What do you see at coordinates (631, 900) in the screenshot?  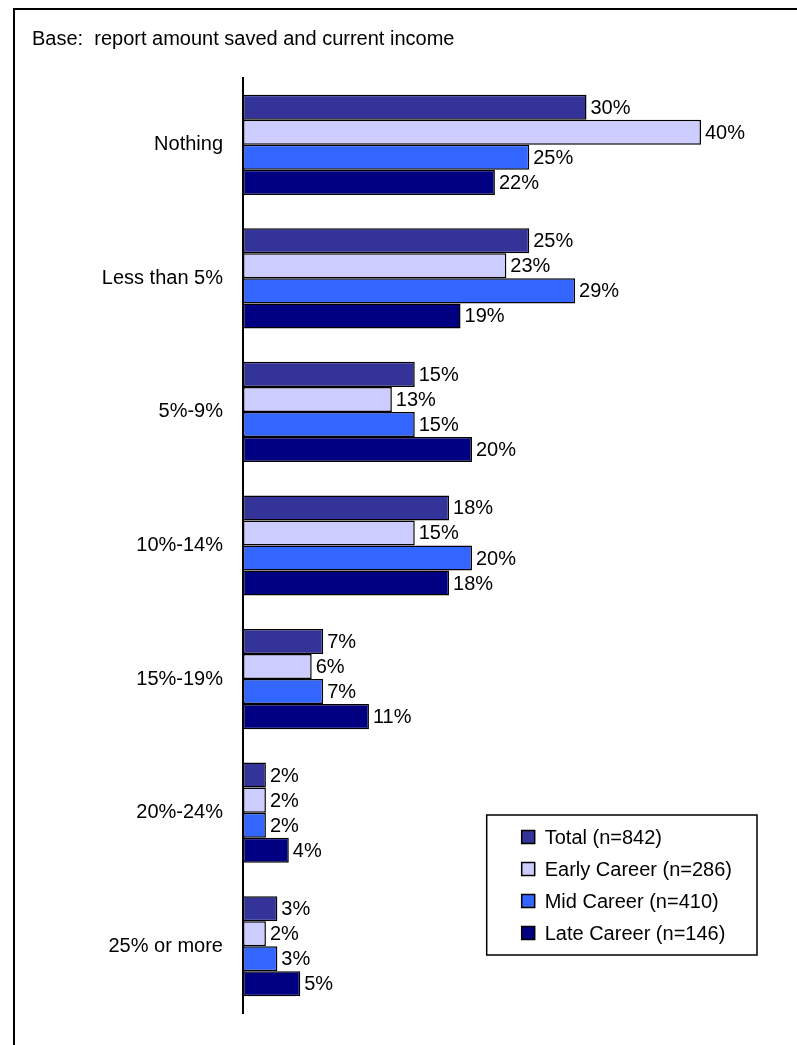 I see `legend-label: Mid Career (n=410)` at bounding box center [631, 900].